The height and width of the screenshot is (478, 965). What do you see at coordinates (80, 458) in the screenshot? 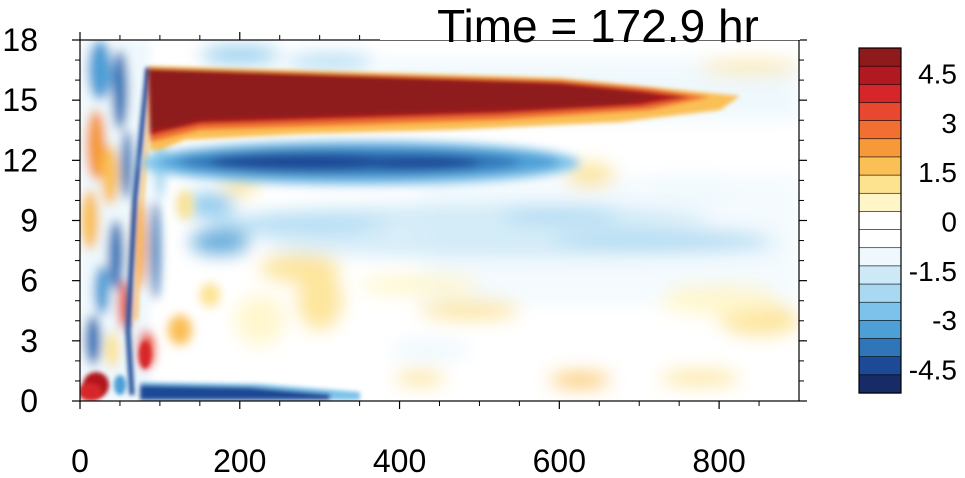
I see `x-tick-label: 0` at bounding box center [80, 458].